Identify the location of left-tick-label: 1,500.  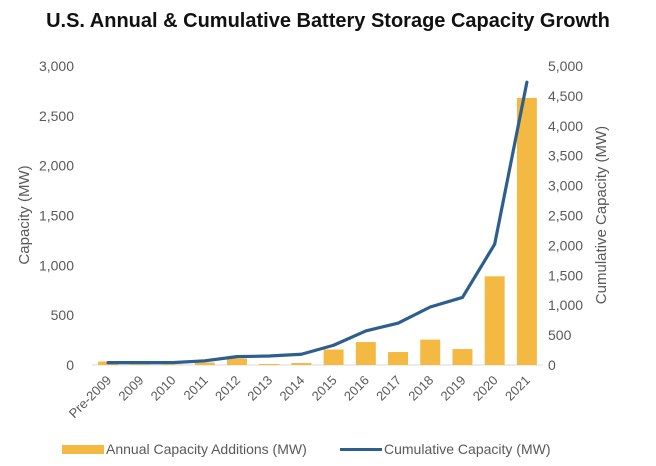
(56, 216).